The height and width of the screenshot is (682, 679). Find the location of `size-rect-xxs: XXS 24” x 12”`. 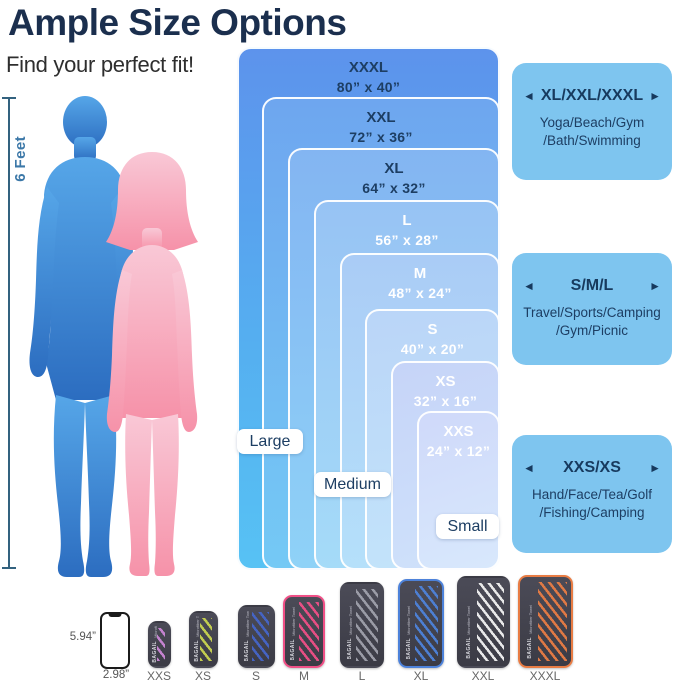

size-rect-xxs: XXS 24” x 12” is located at coordinates (458, 490).